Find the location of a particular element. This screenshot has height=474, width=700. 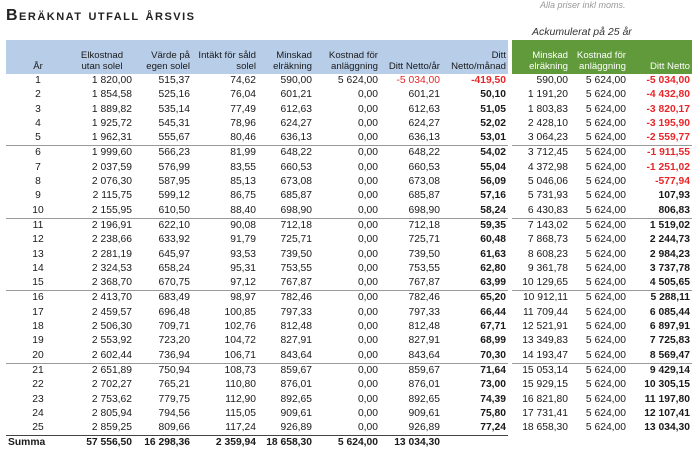

acc-table-row: 18 658,30 5 624,00 13 034,30 is located at coordinates (602, 428).